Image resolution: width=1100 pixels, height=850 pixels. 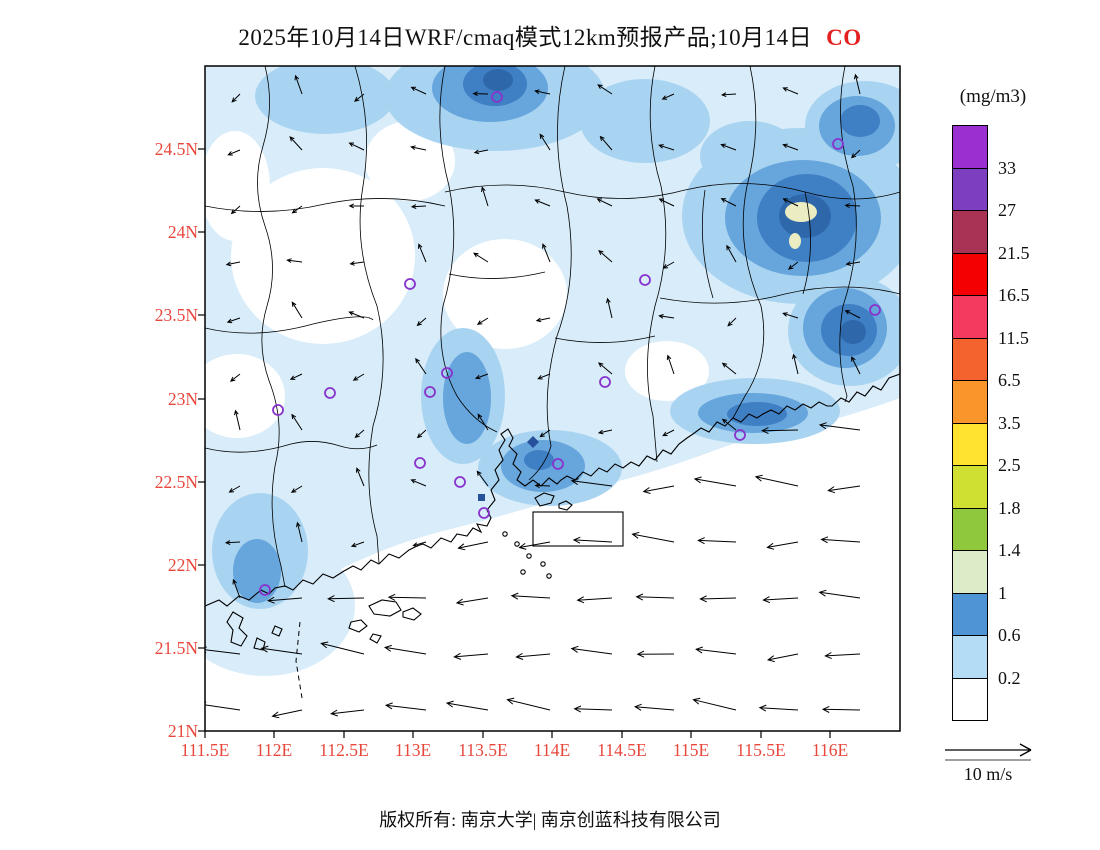 I want to click on wind-scale-arrow, so click(x=988, y=752).